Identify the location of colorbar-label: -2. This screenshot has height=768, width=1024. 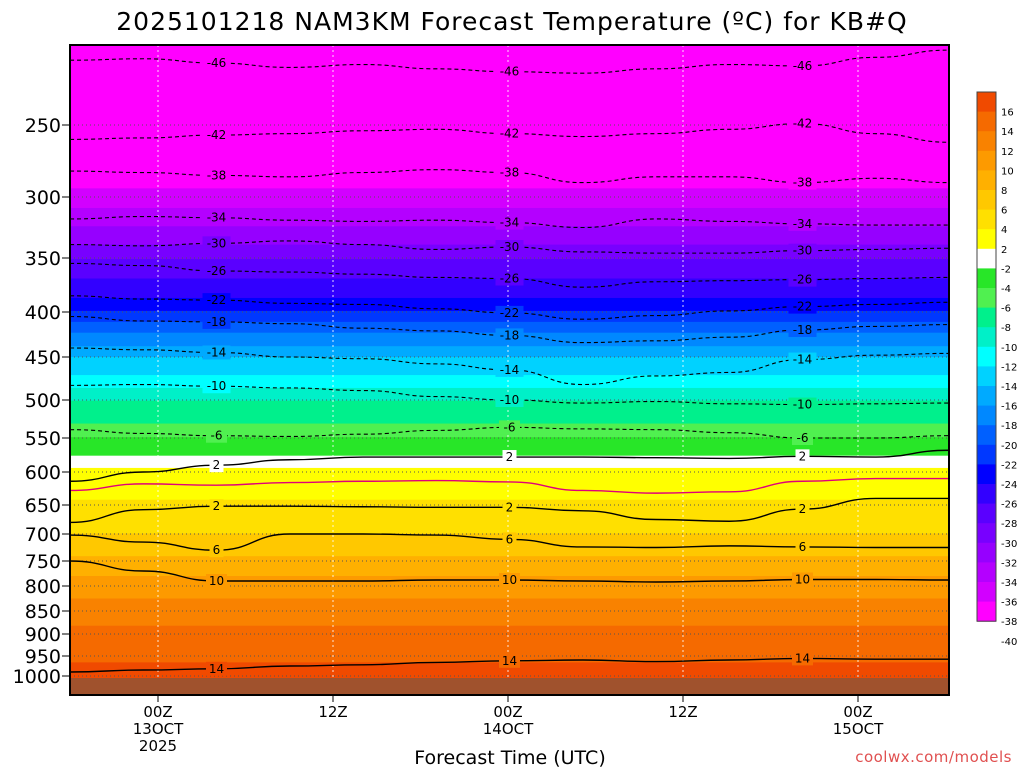
(1006, 269).